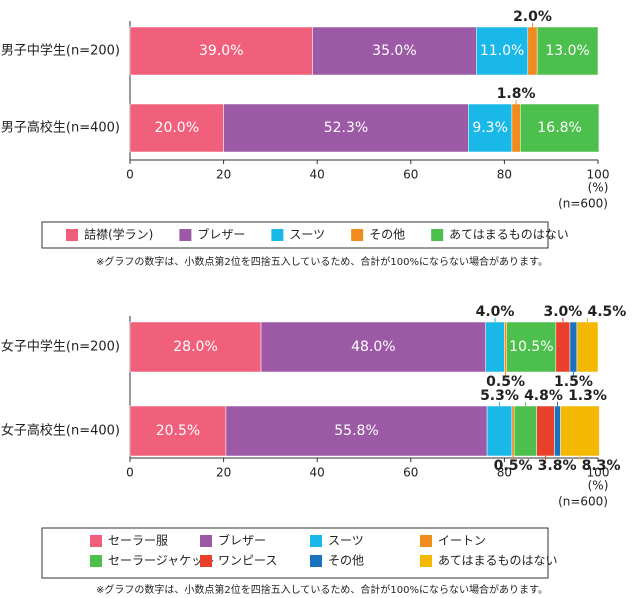 The image size is (644, 598). What do you see at coordinates (462, 541) in the screenshot?
I see `legend-label: イートン` at bounding box center [462, 541].